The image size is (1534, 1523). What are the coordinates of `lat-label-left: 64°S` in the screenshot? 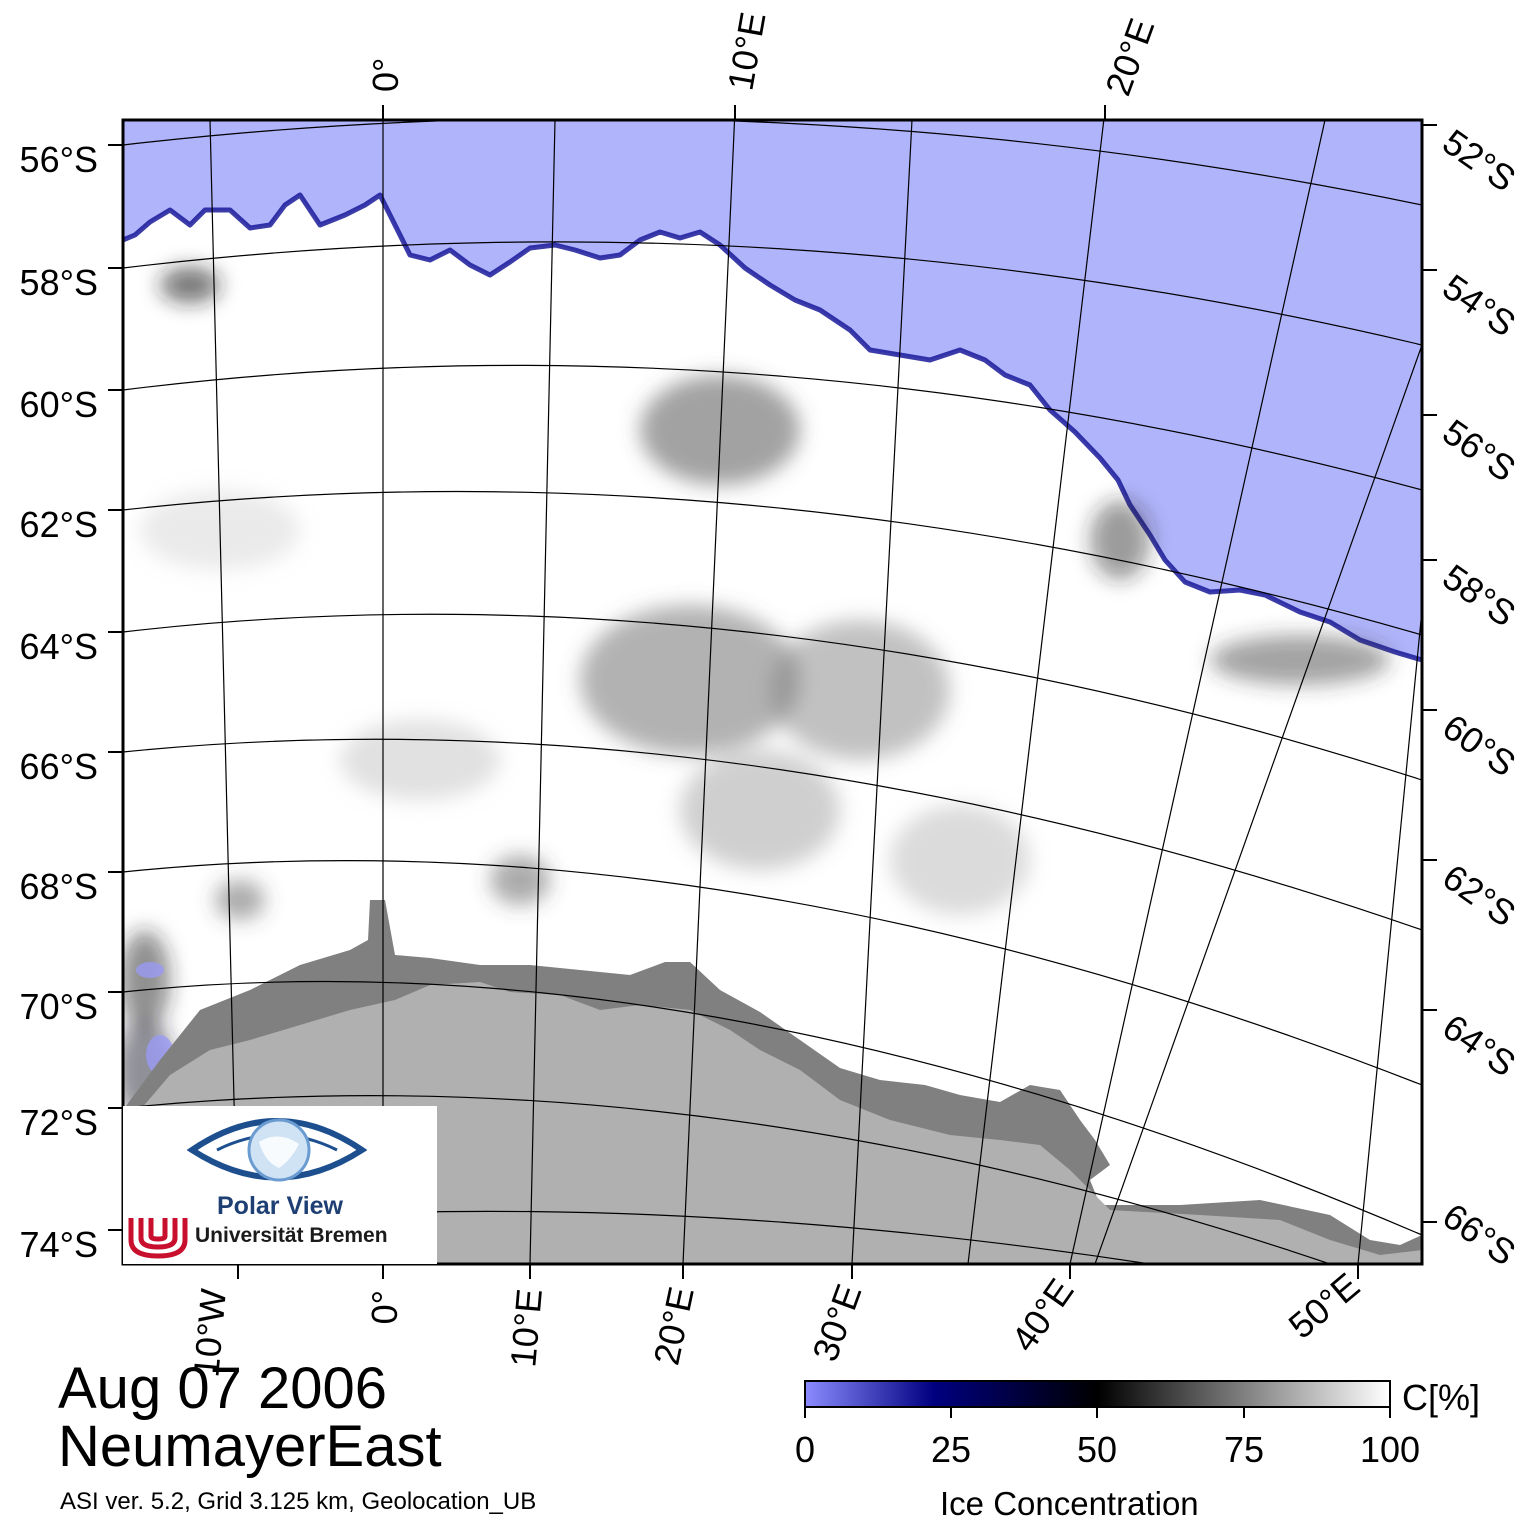 It's located at (59, 646).